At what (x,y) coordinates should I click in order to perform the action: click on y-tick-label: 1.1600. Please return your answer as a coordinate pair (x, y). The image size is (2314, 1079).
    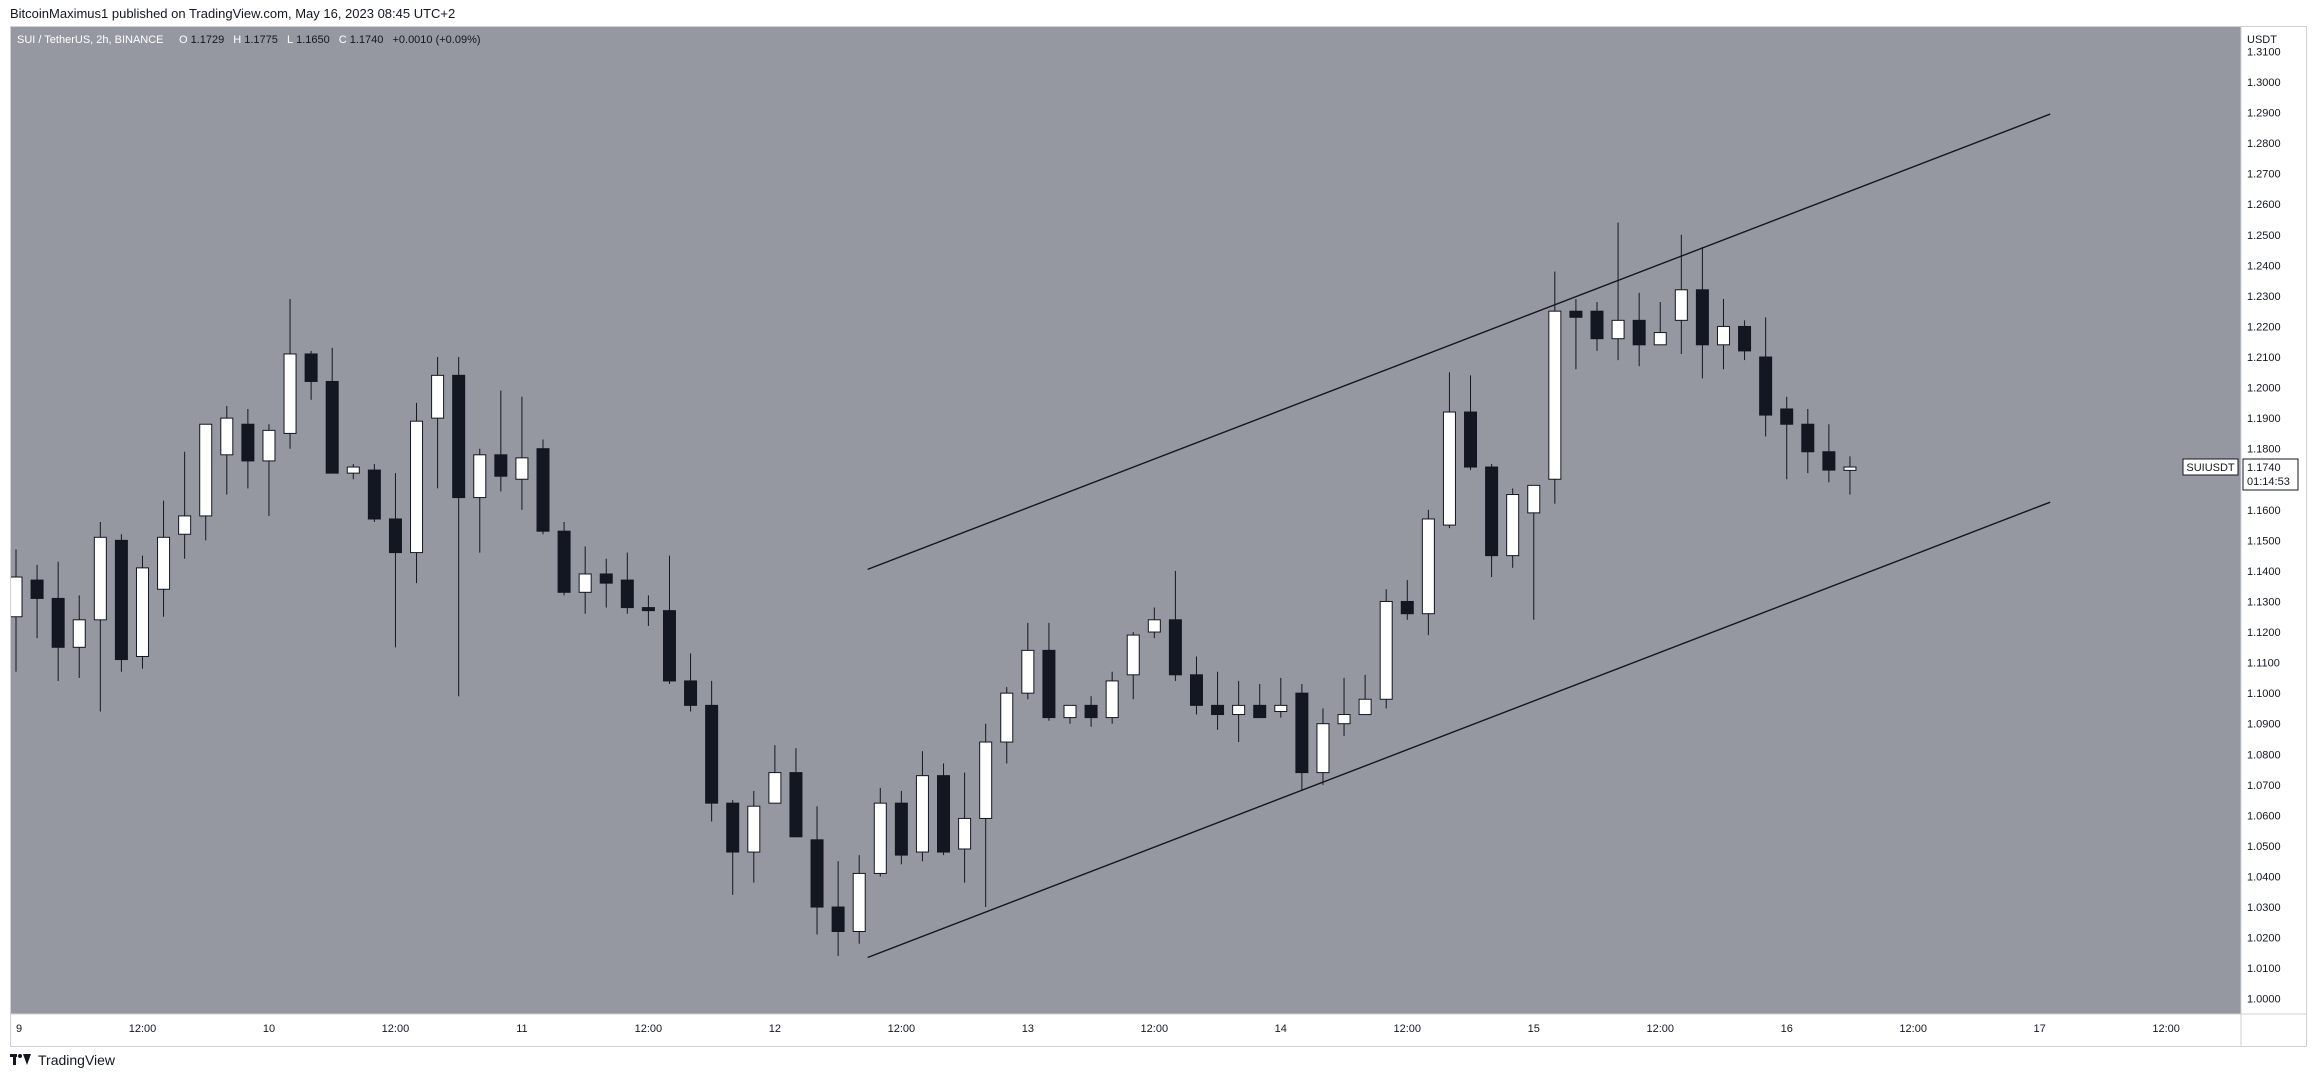
    Looking at the image, I should click on (2264, 511).